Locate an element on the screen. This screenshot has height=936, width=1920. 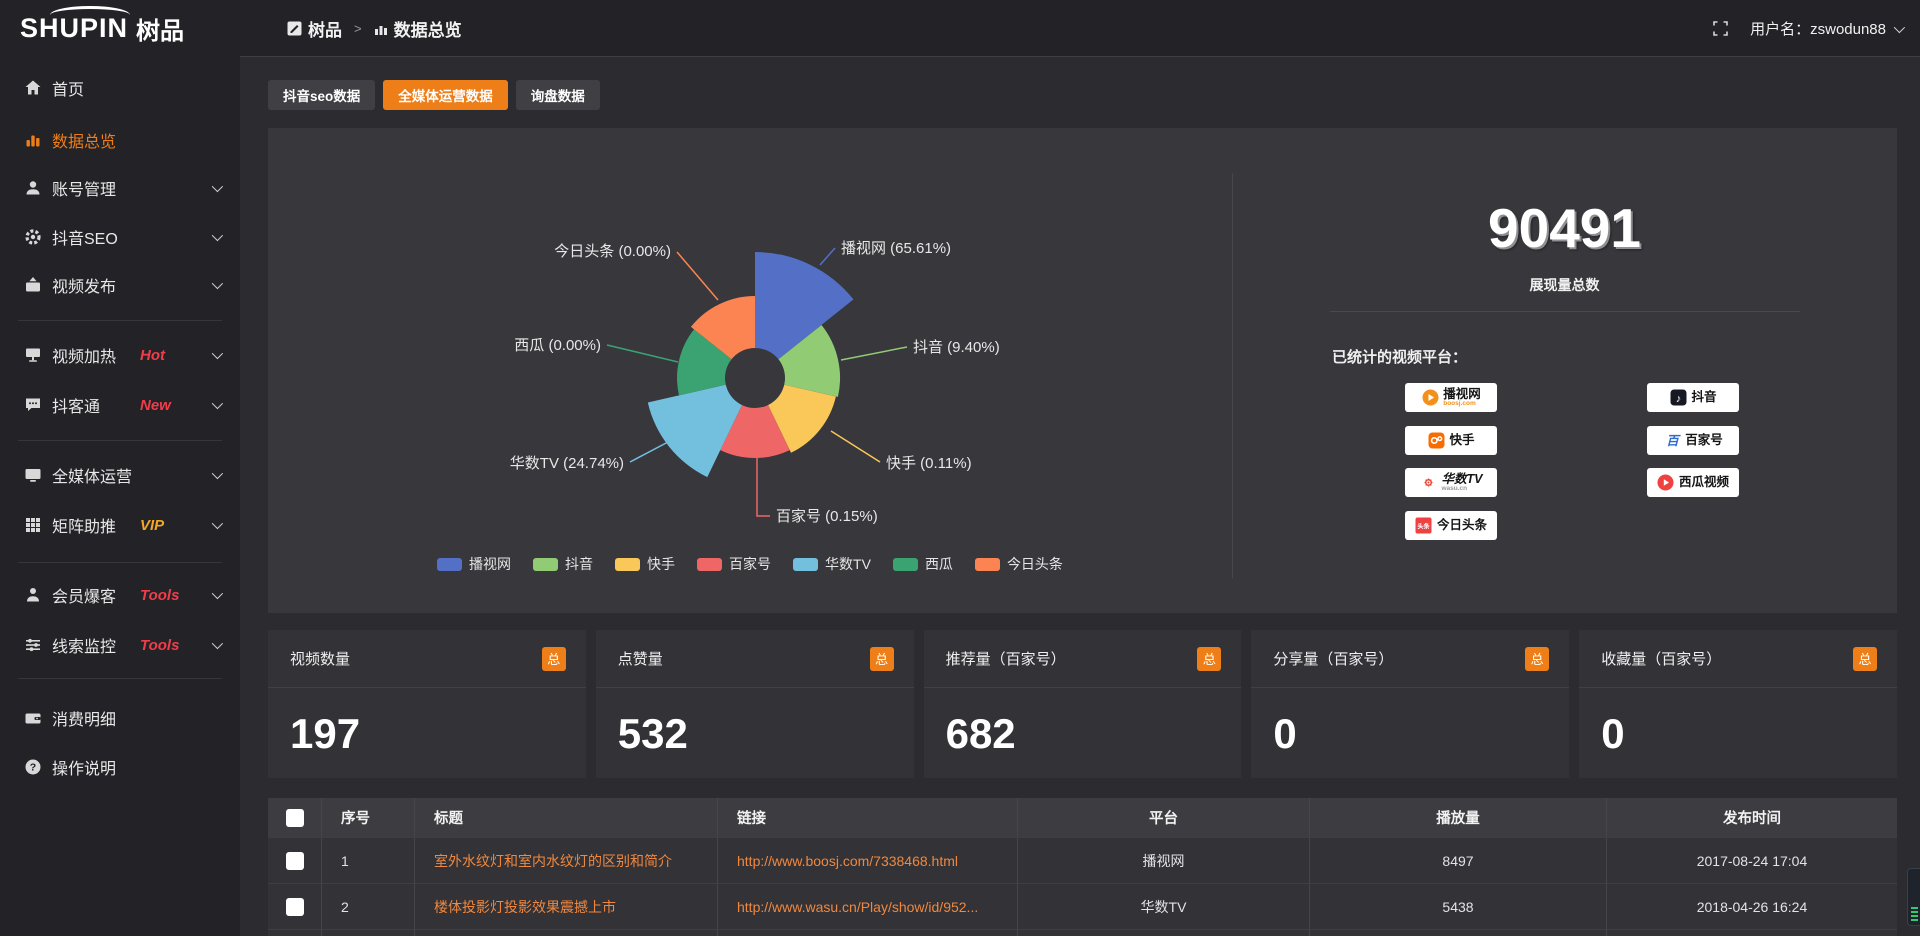
col-link: 链接 is located at coordinates (868, 817).